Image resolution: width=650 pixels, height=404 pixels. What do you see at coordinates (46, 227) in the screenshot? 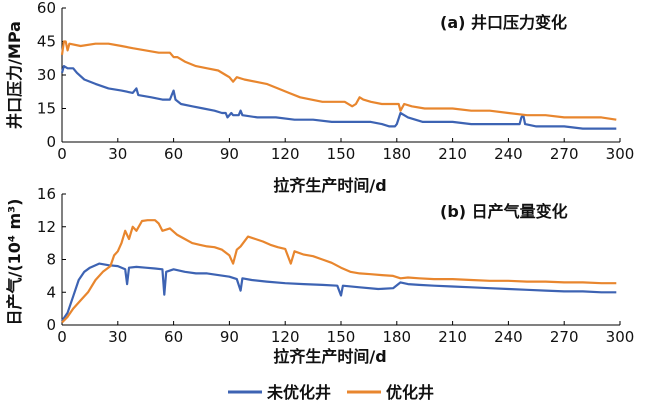
I see `y-tick-label: 12` at bounding box center [46, 227].